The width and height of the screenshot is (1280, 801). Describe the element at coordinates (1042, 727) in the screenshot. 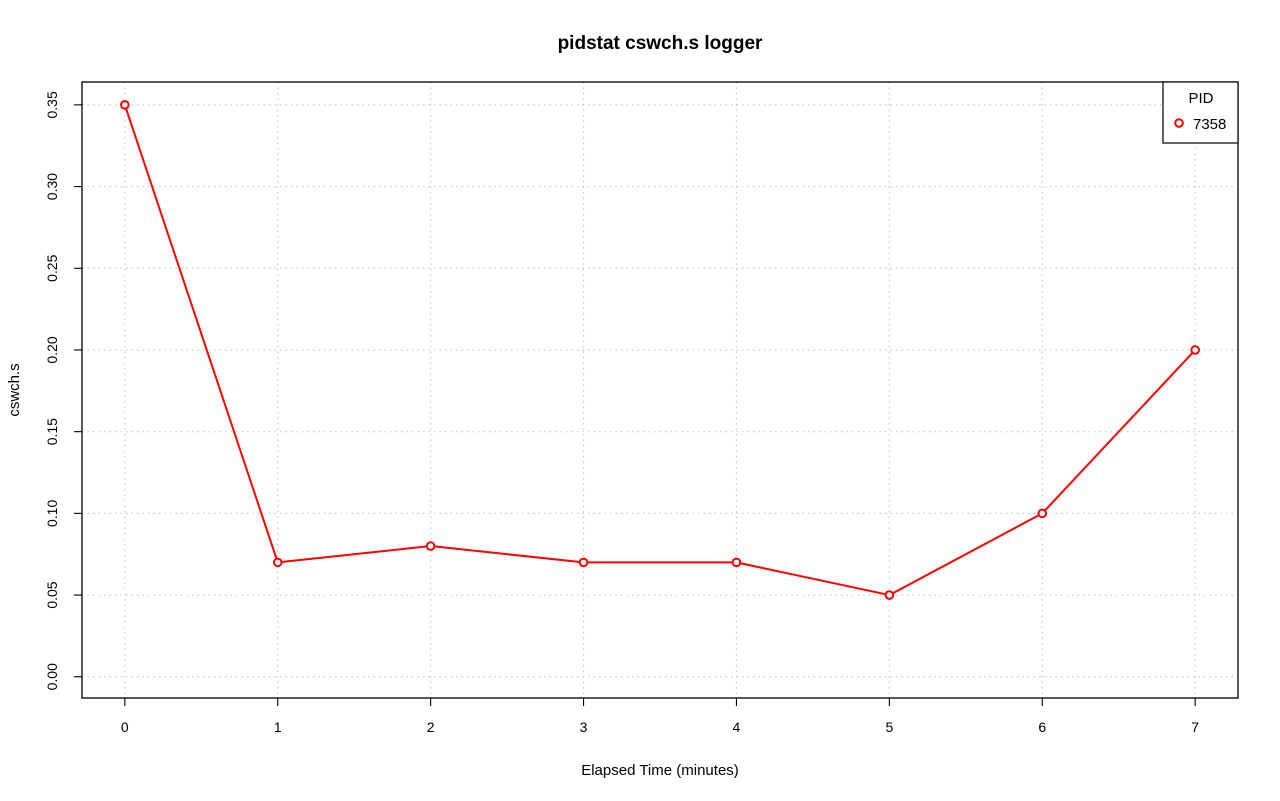

I see `x-tick-label: 6` at that location.